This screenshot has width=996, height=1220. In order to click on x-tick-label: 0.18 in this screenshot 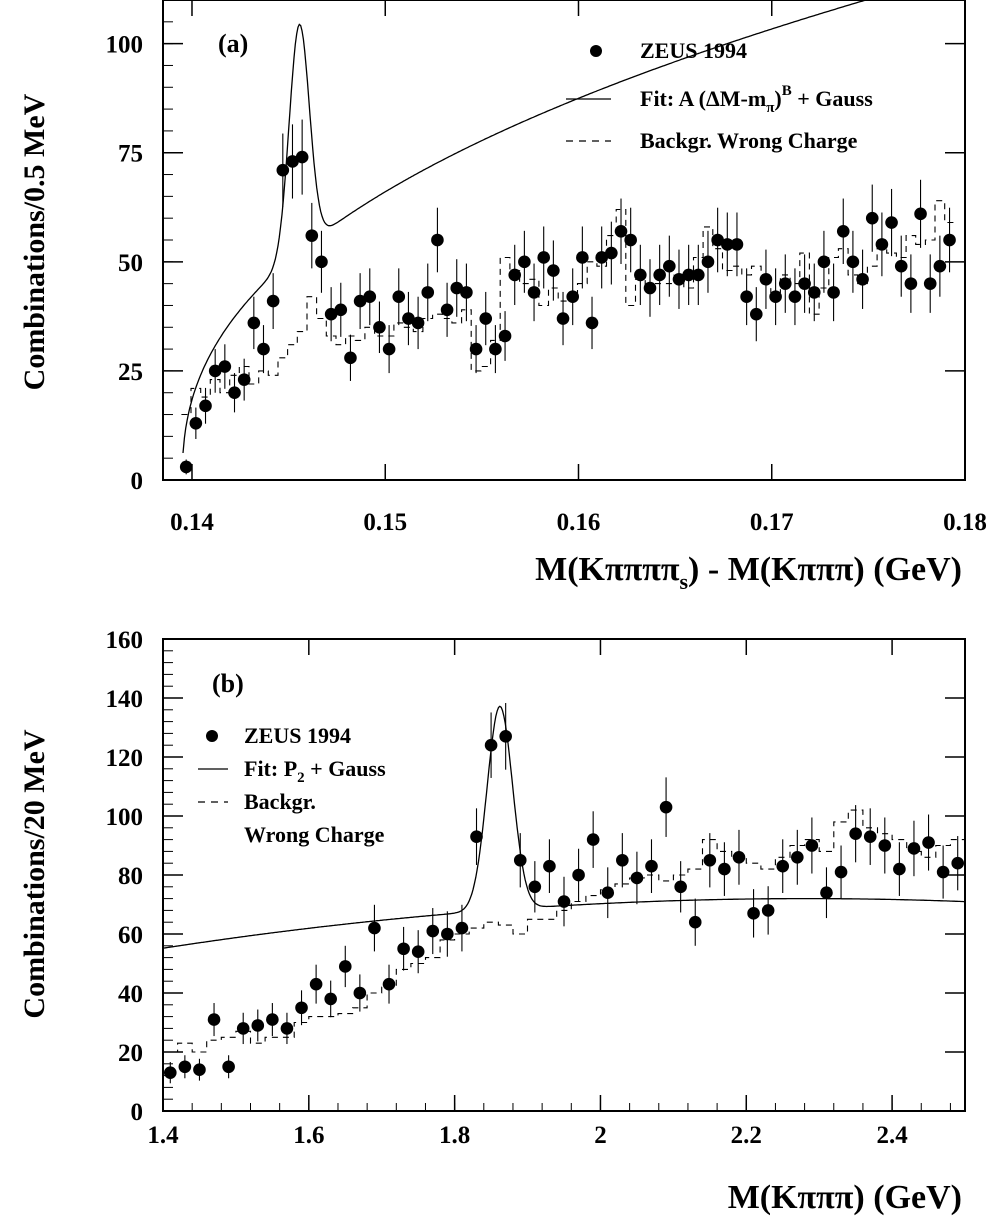, I will do `click(965, 522)`.